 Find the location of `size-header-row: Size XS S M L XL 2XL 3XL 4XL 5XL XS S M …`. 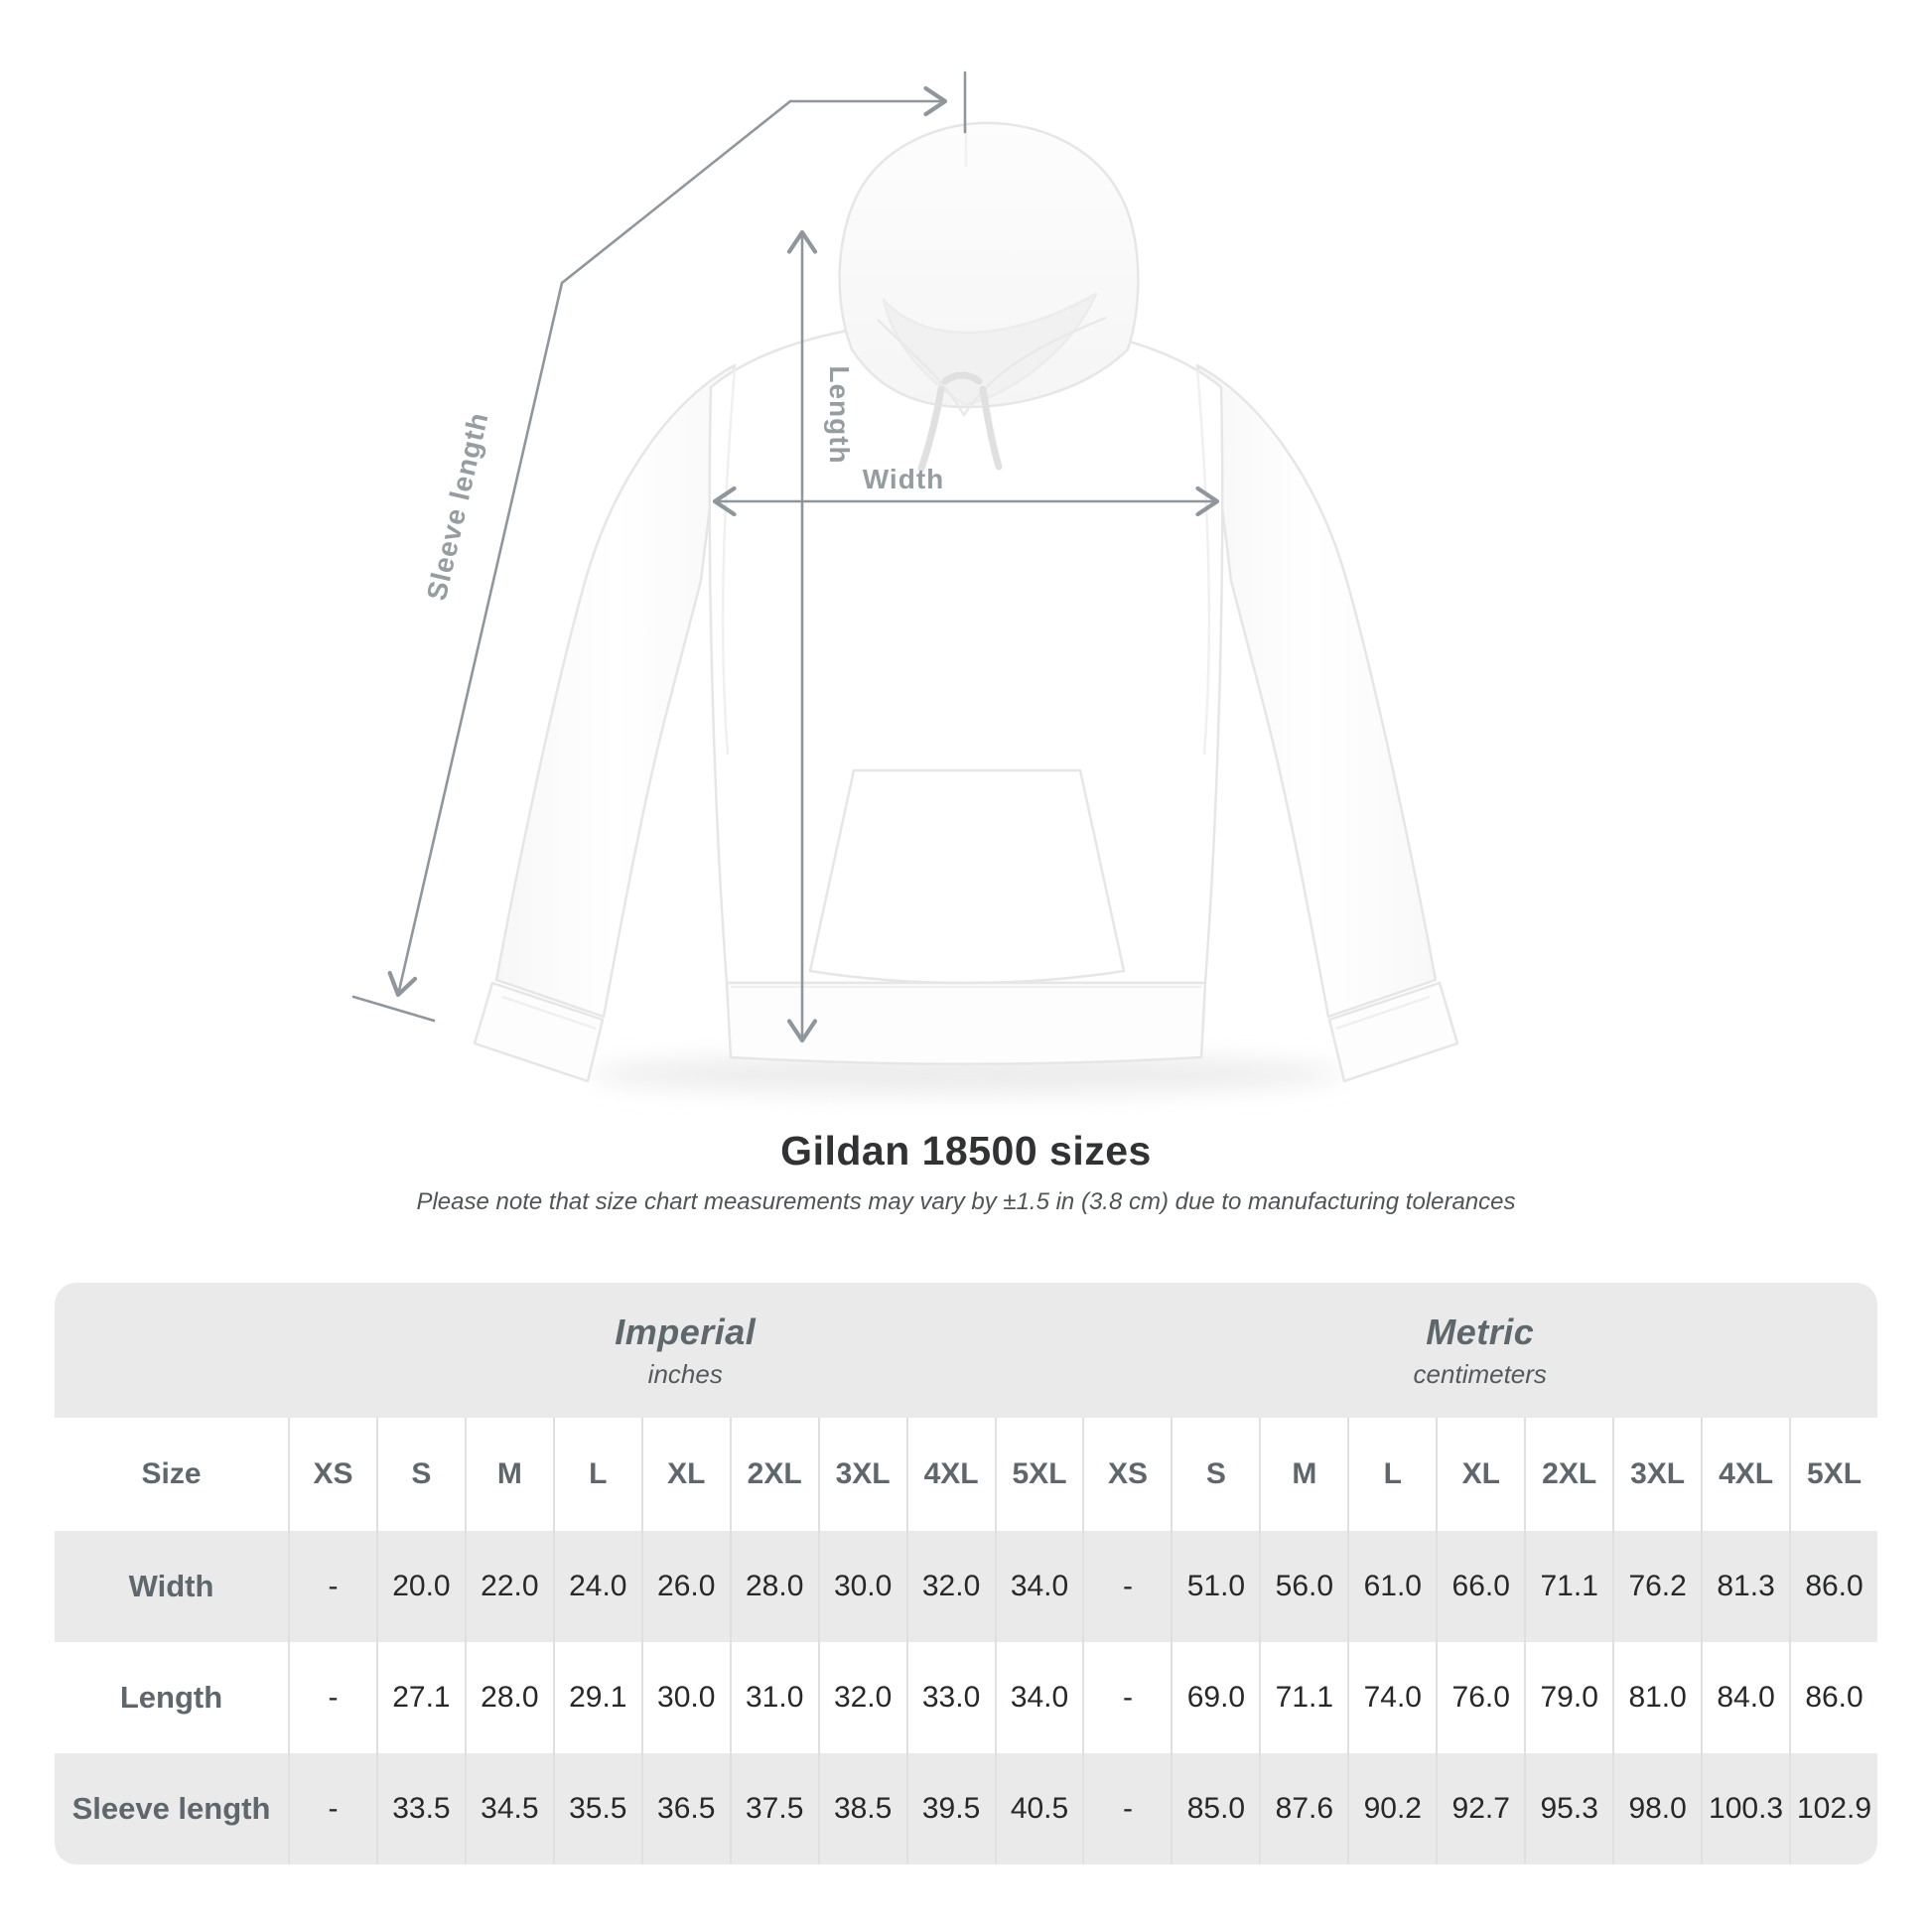

size-header-row: Size XS S M L XL 2XL 3XL 4XL 5XL XS S M … is located at coordinates (966, 1475).